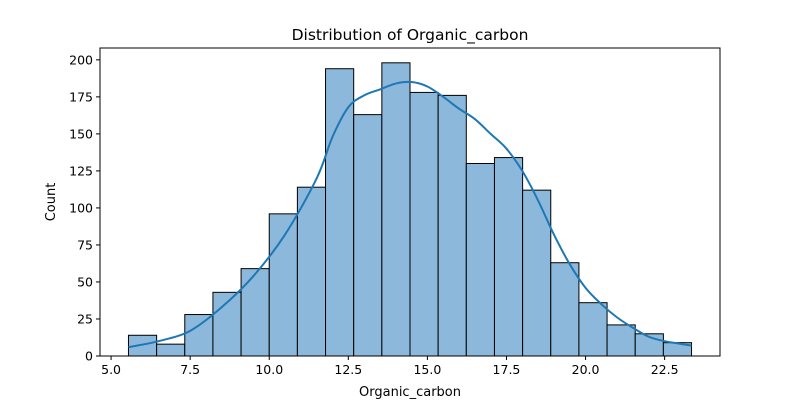  Describe the element at coordinates (190, 369) in the screenshot. I see `x-tick-label: 7.5` at that location.